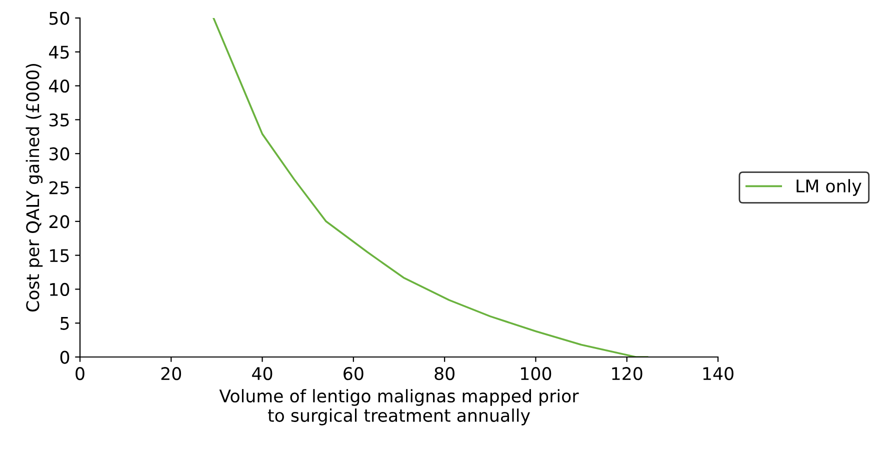 This screenshot has height=452, width=895. I want to click on y-tick-label: 40, so click(59, 86).